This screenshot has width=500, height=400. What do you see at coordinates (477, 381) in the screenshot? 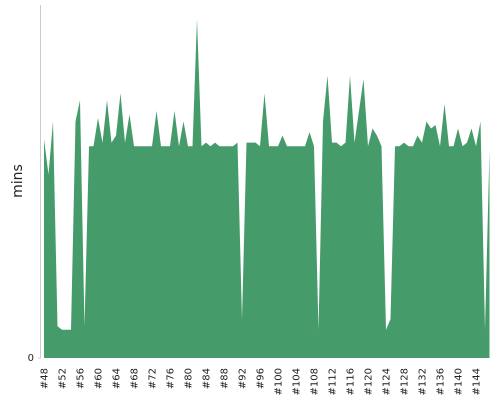
I see `x-tick-label: #144` at bounding box center [477, 381].